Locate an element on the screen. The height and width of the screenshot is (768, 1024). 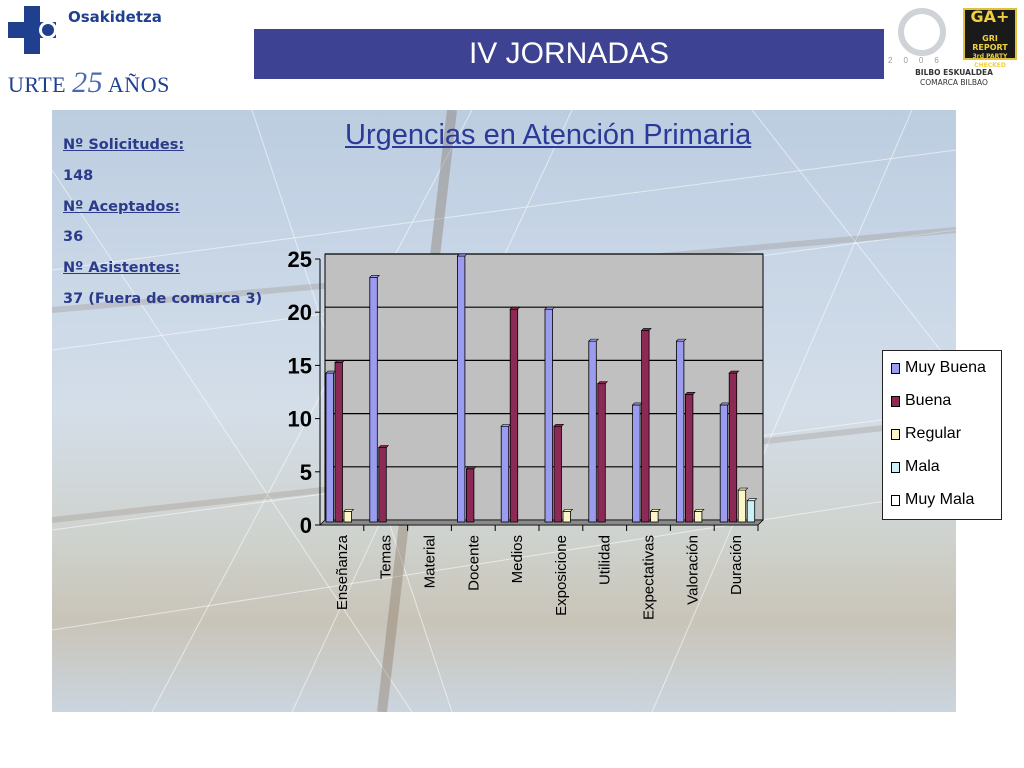
x-tick-label: Material is located at coordinates (430, 561).